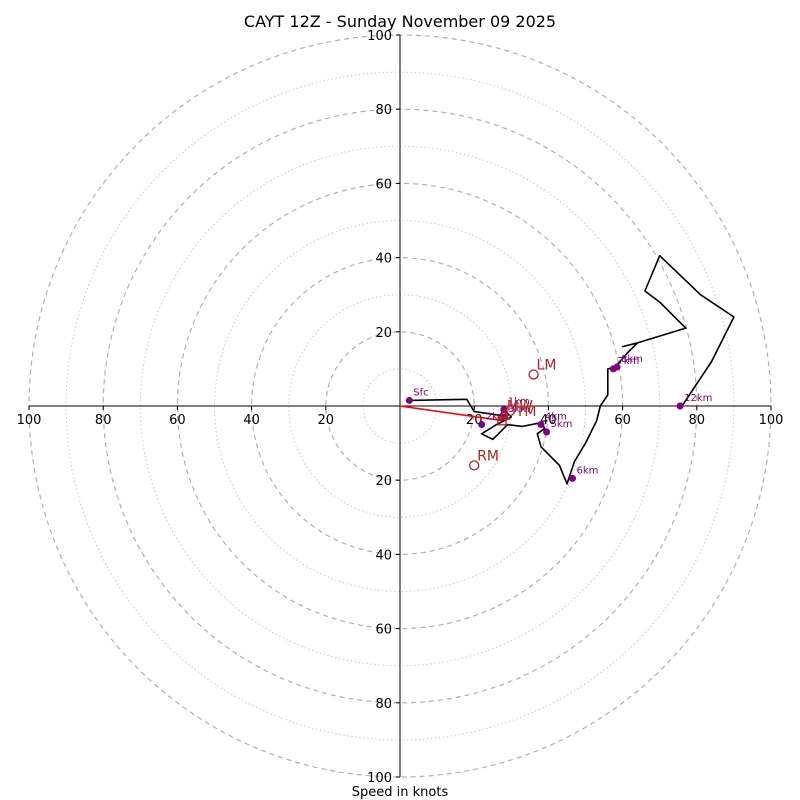 The width and height of the screenshot is (800, 800). I want to click on storm-motion-label-rm: RM, so click(488, 456).